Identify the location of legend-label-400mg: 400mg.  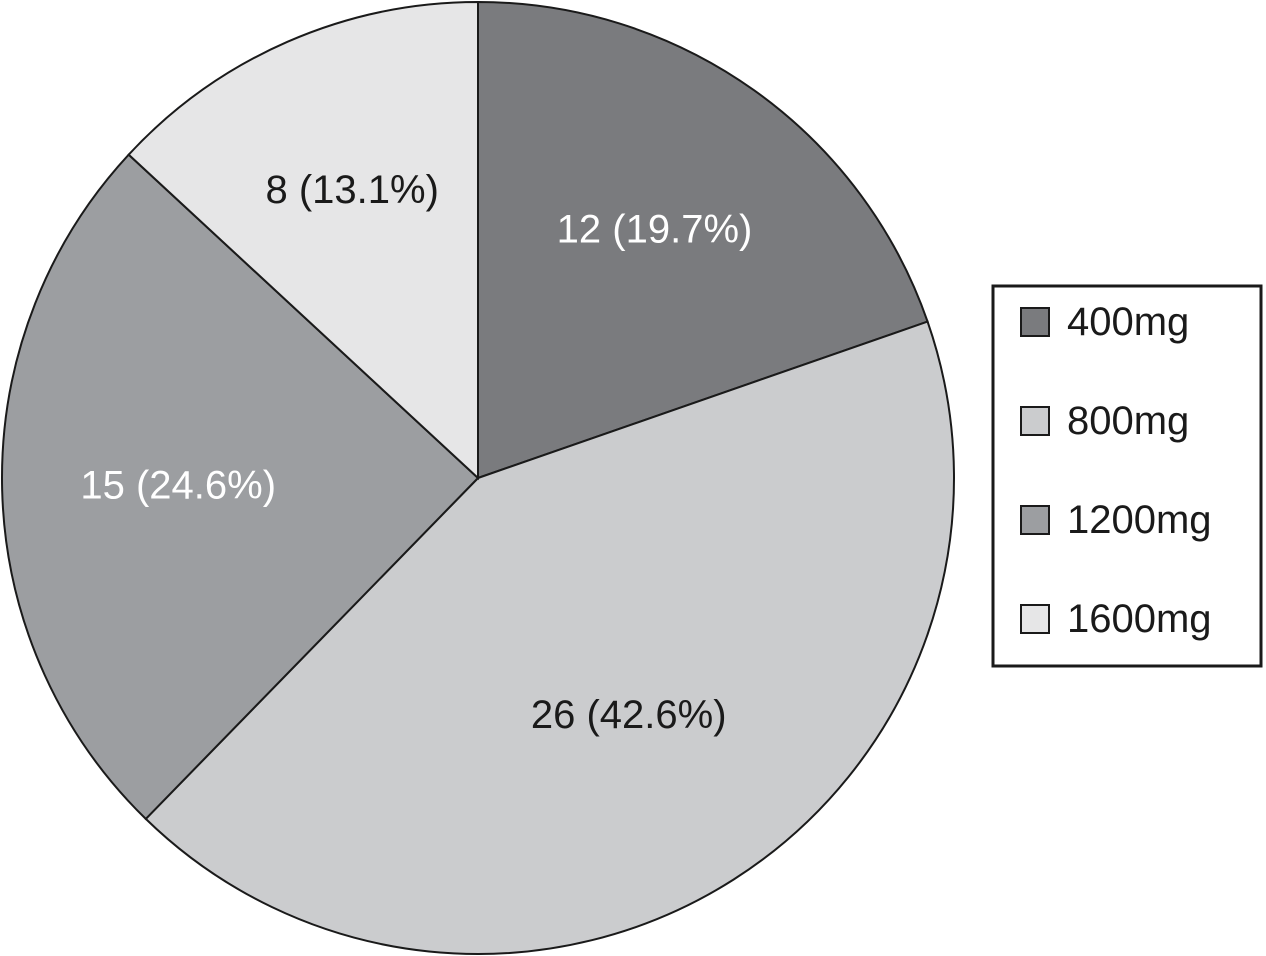
(1128, 322).